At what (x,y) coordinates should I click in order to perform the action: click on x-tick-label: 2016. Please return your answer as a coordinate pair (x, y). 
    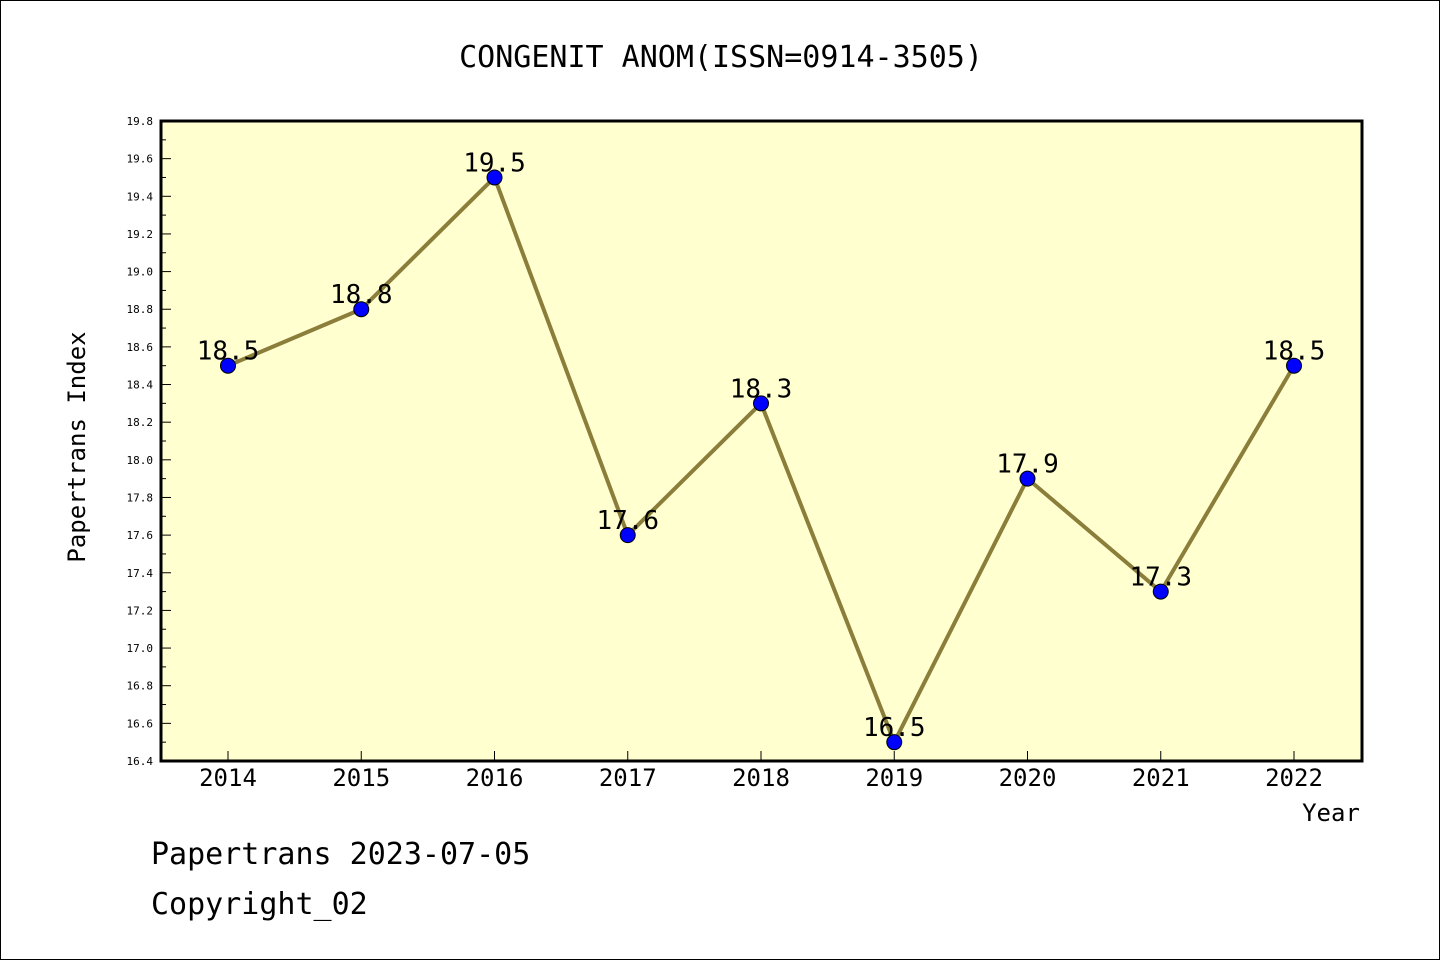
    Looking at the image, I should click on (495, 778).